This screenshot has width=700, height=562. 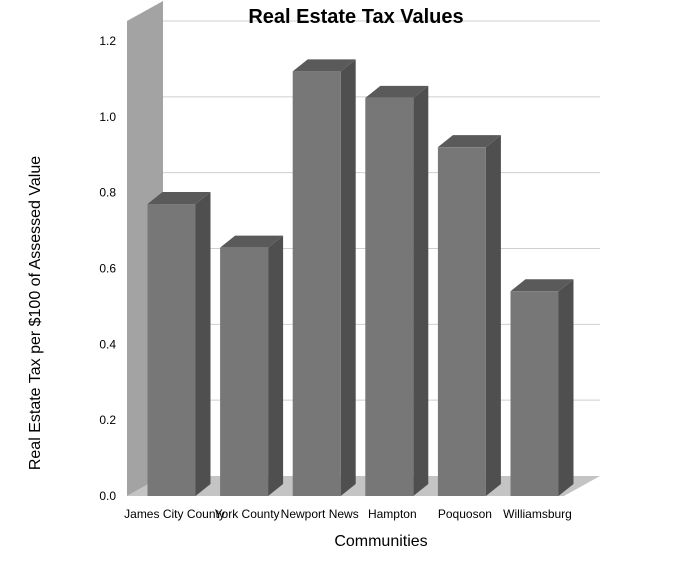 What do you see at coordinates (107, 193) in the screenshot?
I see `y-tick-label: 0.8` at bounding box center [107, 193].